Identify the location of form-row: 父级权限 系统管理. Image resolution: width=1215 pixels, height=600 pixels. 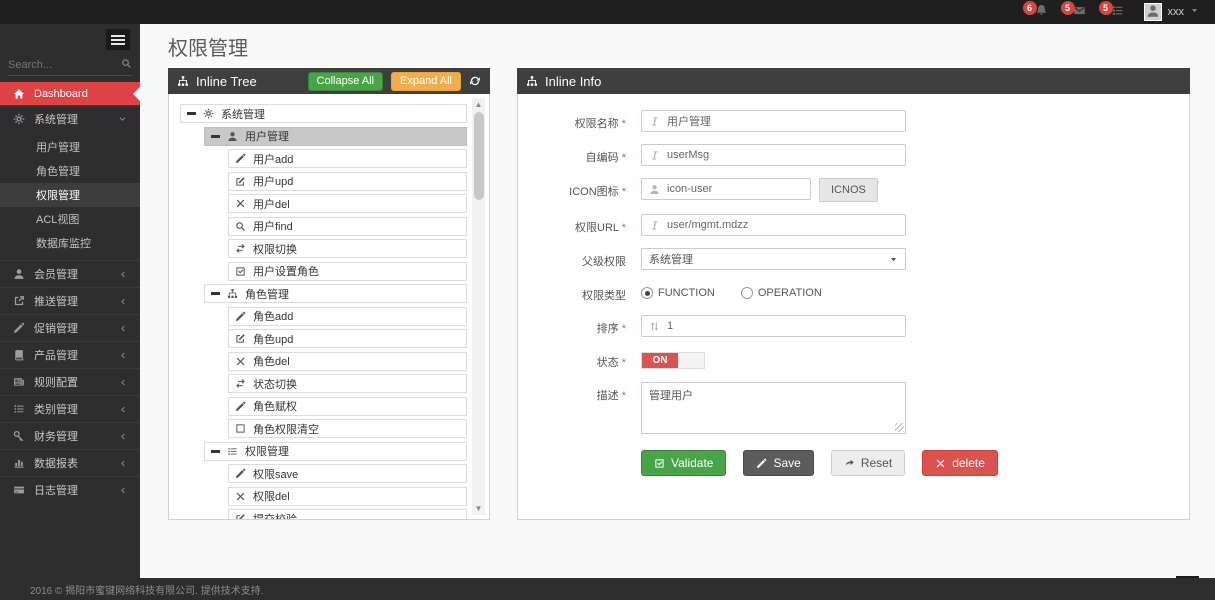
(853, 259).